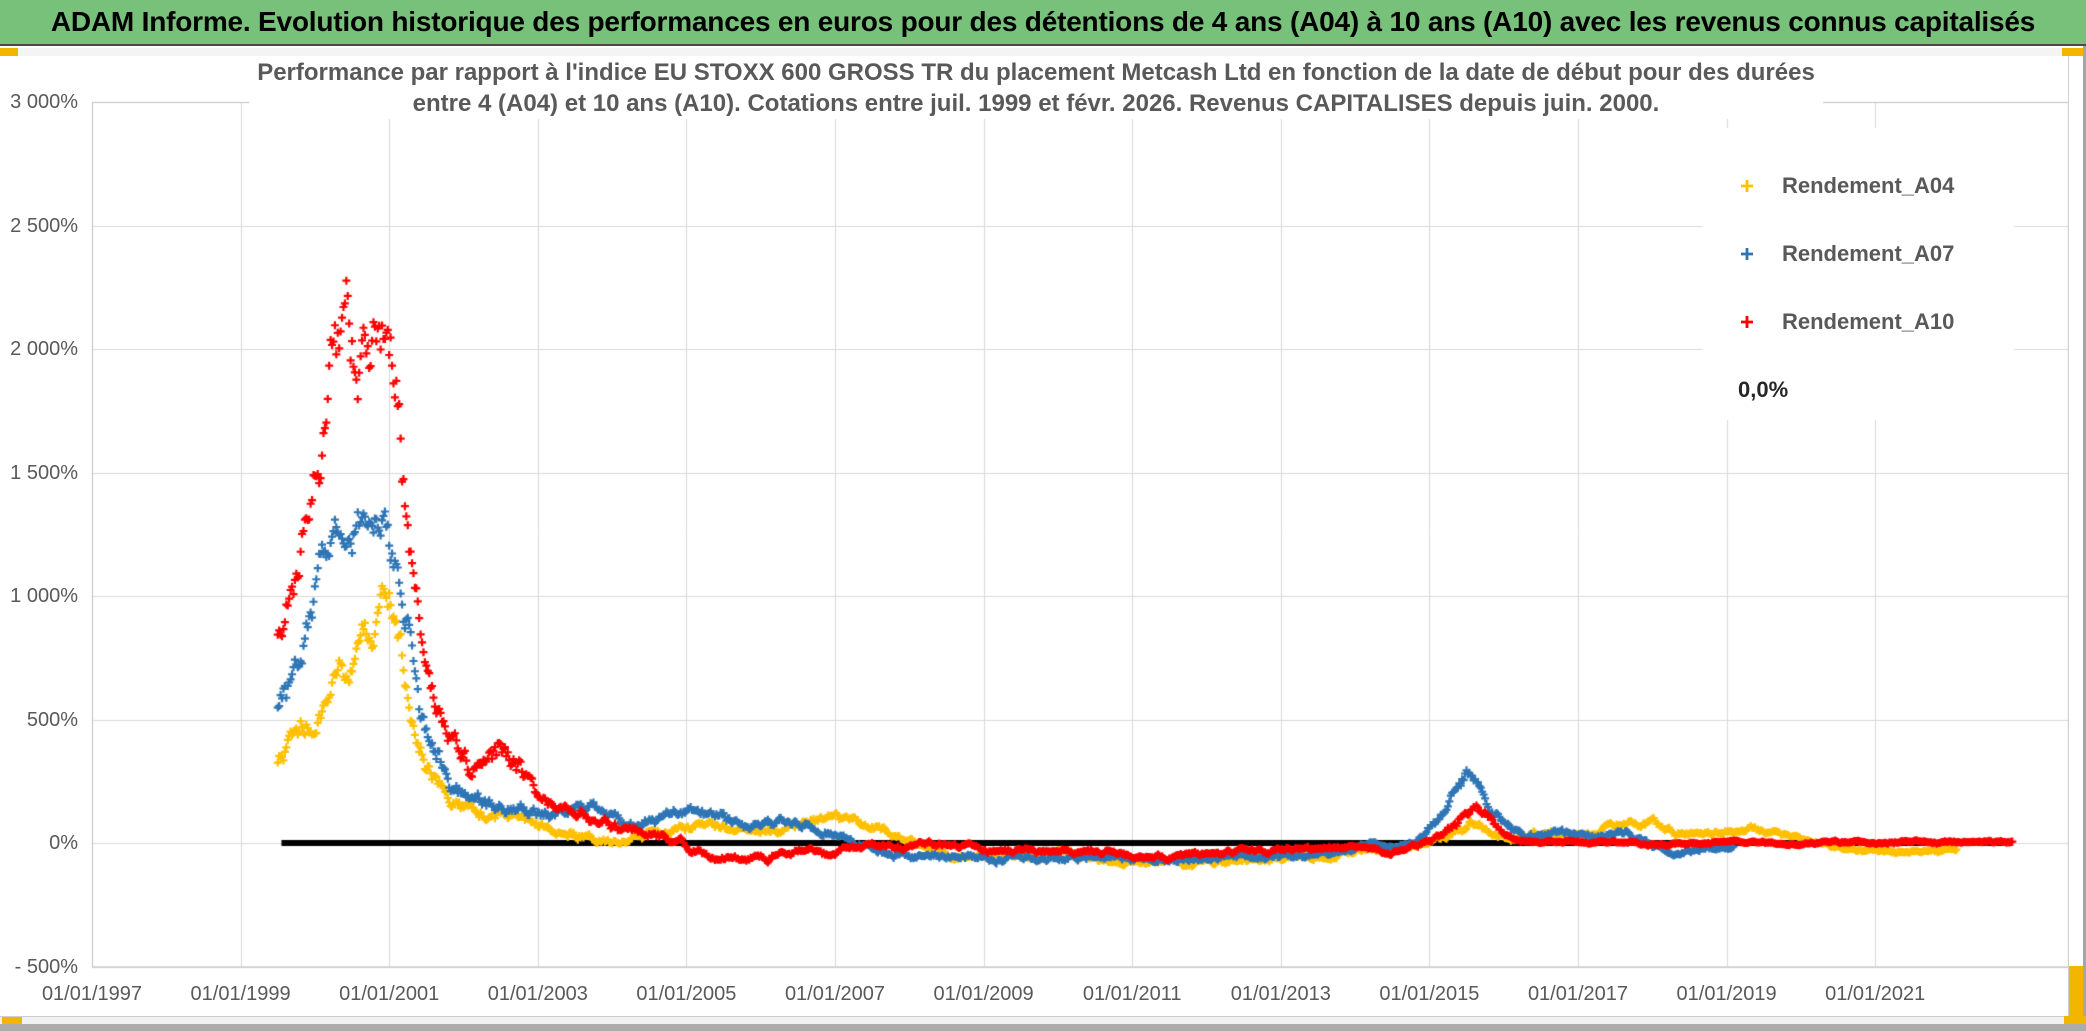  What do you see at coordinates (46, 966) in the screenshot?
I see `y-axis-tick-label: - 500%` at bounding box center [46, 966].